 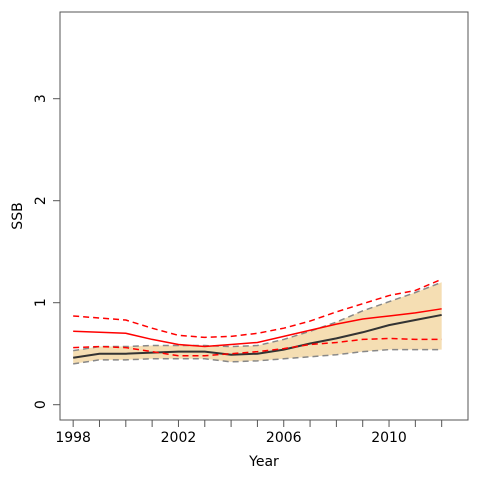 I want to click on y-tick-label-0: 0, so click(x=41, y=404).